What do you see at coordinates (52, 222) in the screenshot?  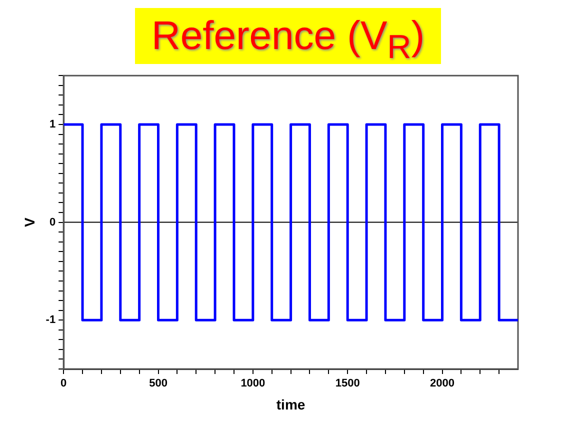 I see `y-tick-label: 0` at bounding box center [52, 222].